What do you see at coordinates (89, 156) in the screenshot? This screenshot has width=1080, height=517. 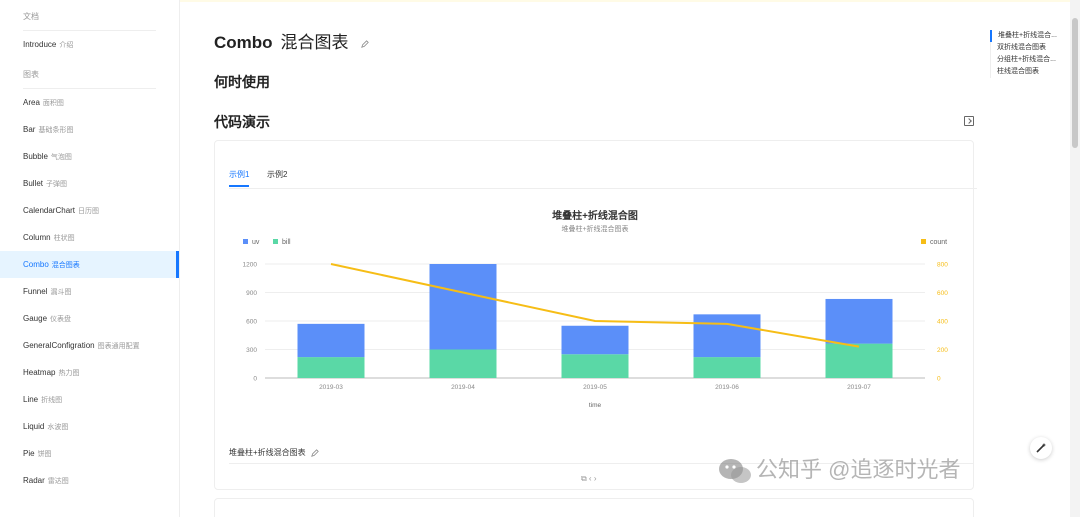 I see `sidebar-item-bubble: Bubble 气泡图` at bounding box center [89, 156].